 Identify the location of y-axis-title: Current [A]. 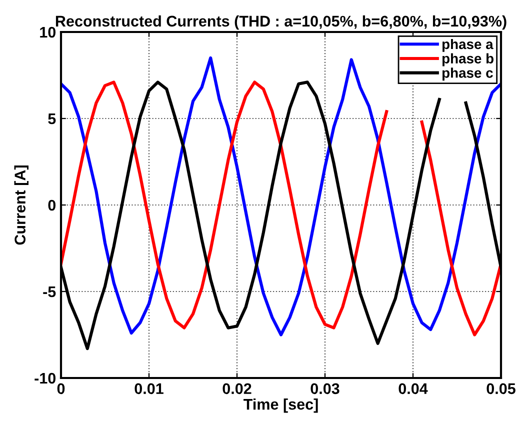
(21, 205).